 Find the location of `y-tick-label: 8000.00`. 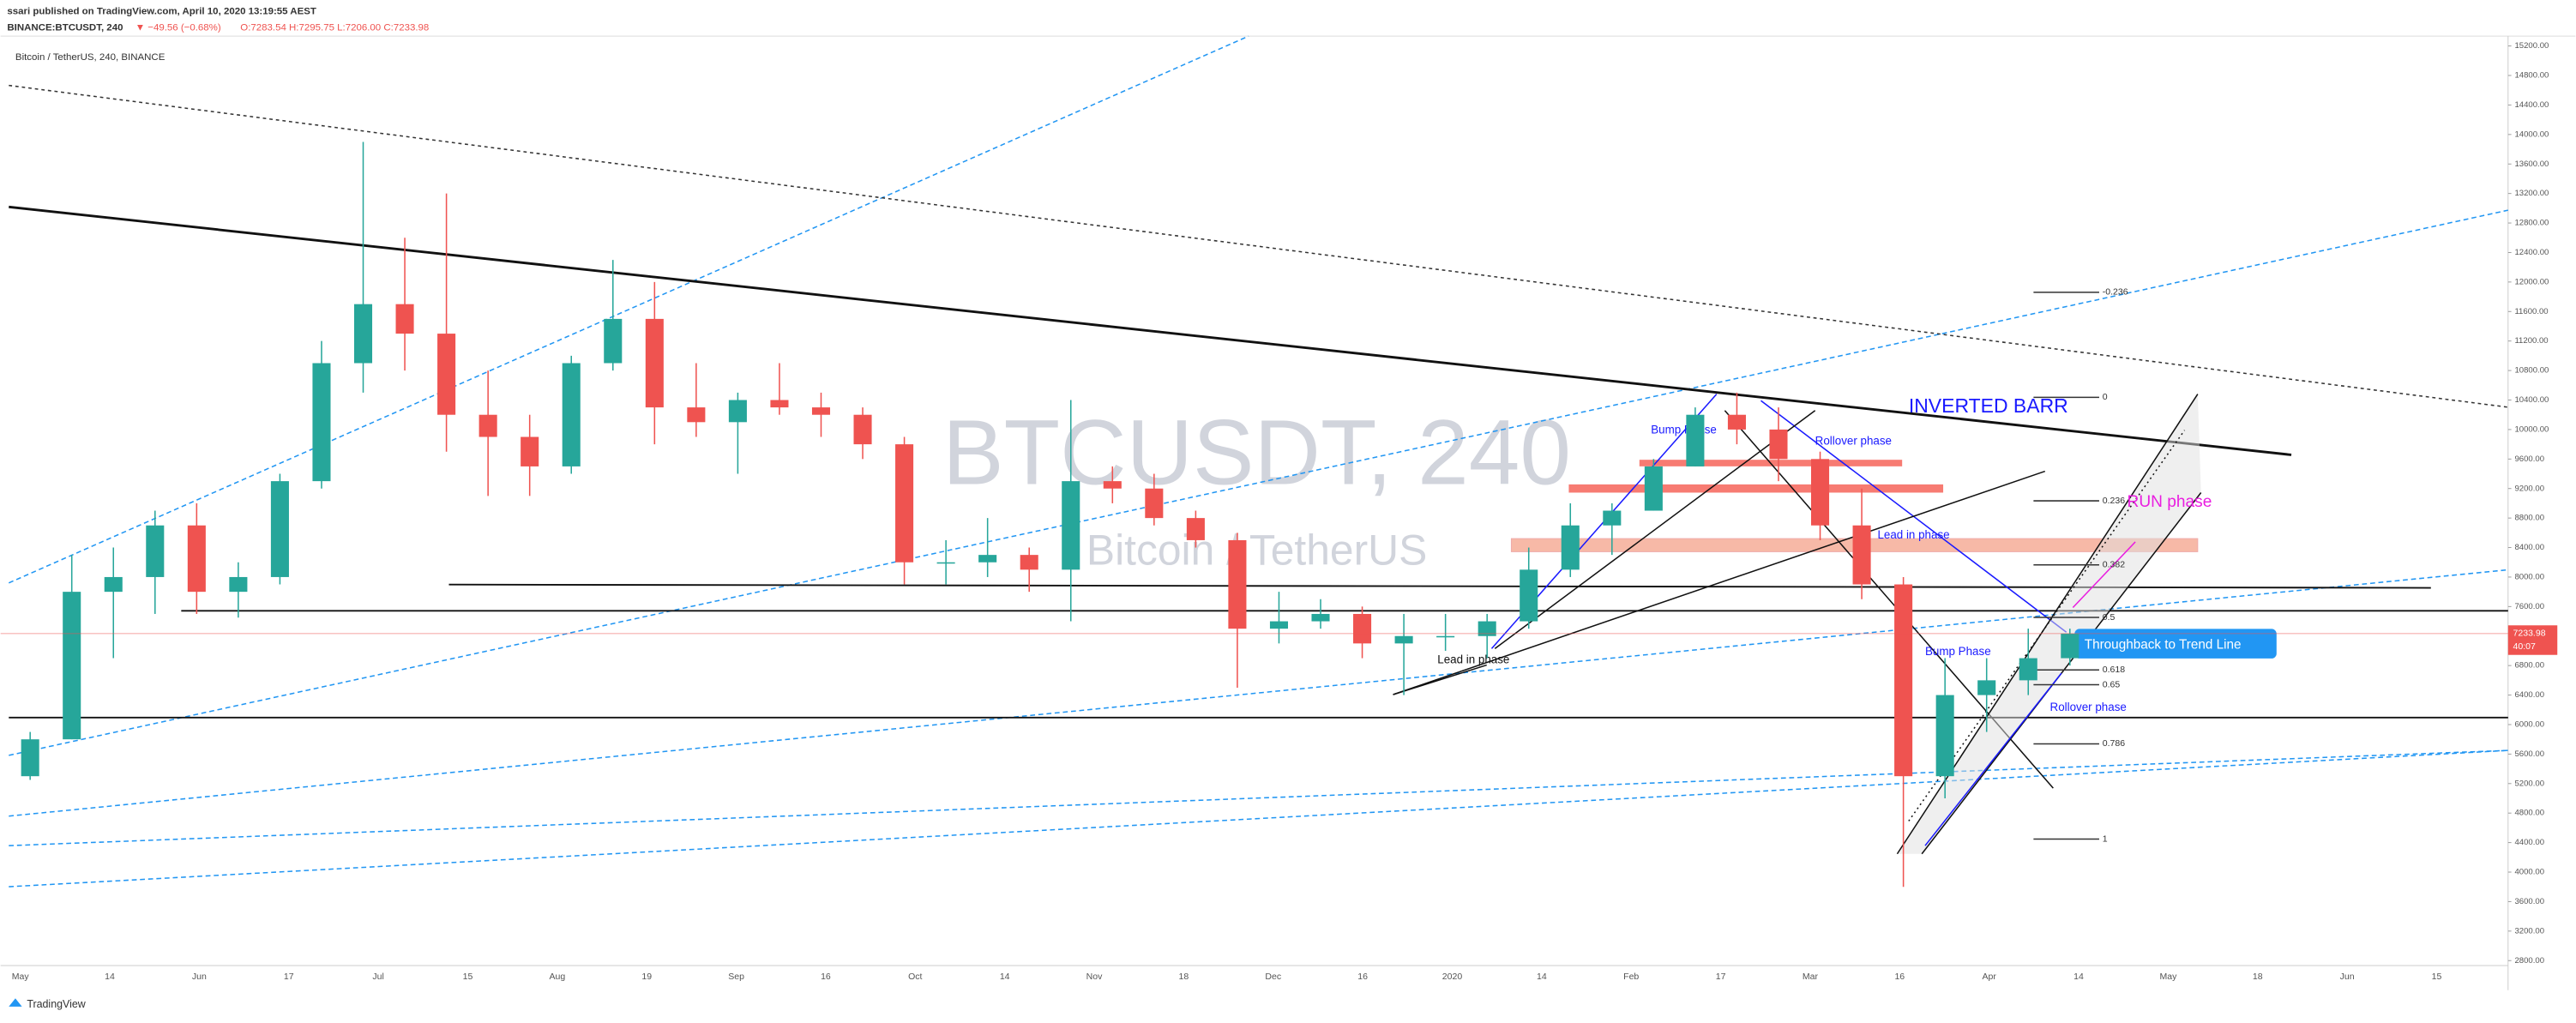

y-tick-label: 8000.00 is located at coordinates (2529, 577).